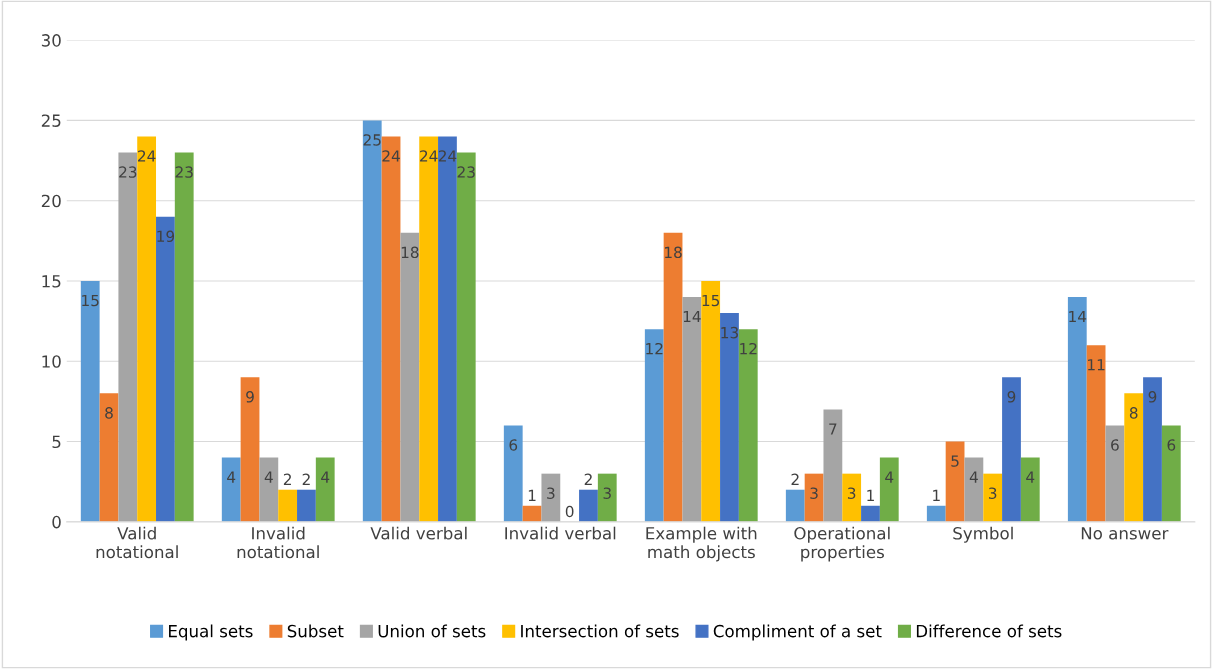 The height and width of the screenshot is (669, 1213). What do you see at coordinates (833, 429) in the screenshot?
I see `data-label: 7` at bounding box center [833, 429].